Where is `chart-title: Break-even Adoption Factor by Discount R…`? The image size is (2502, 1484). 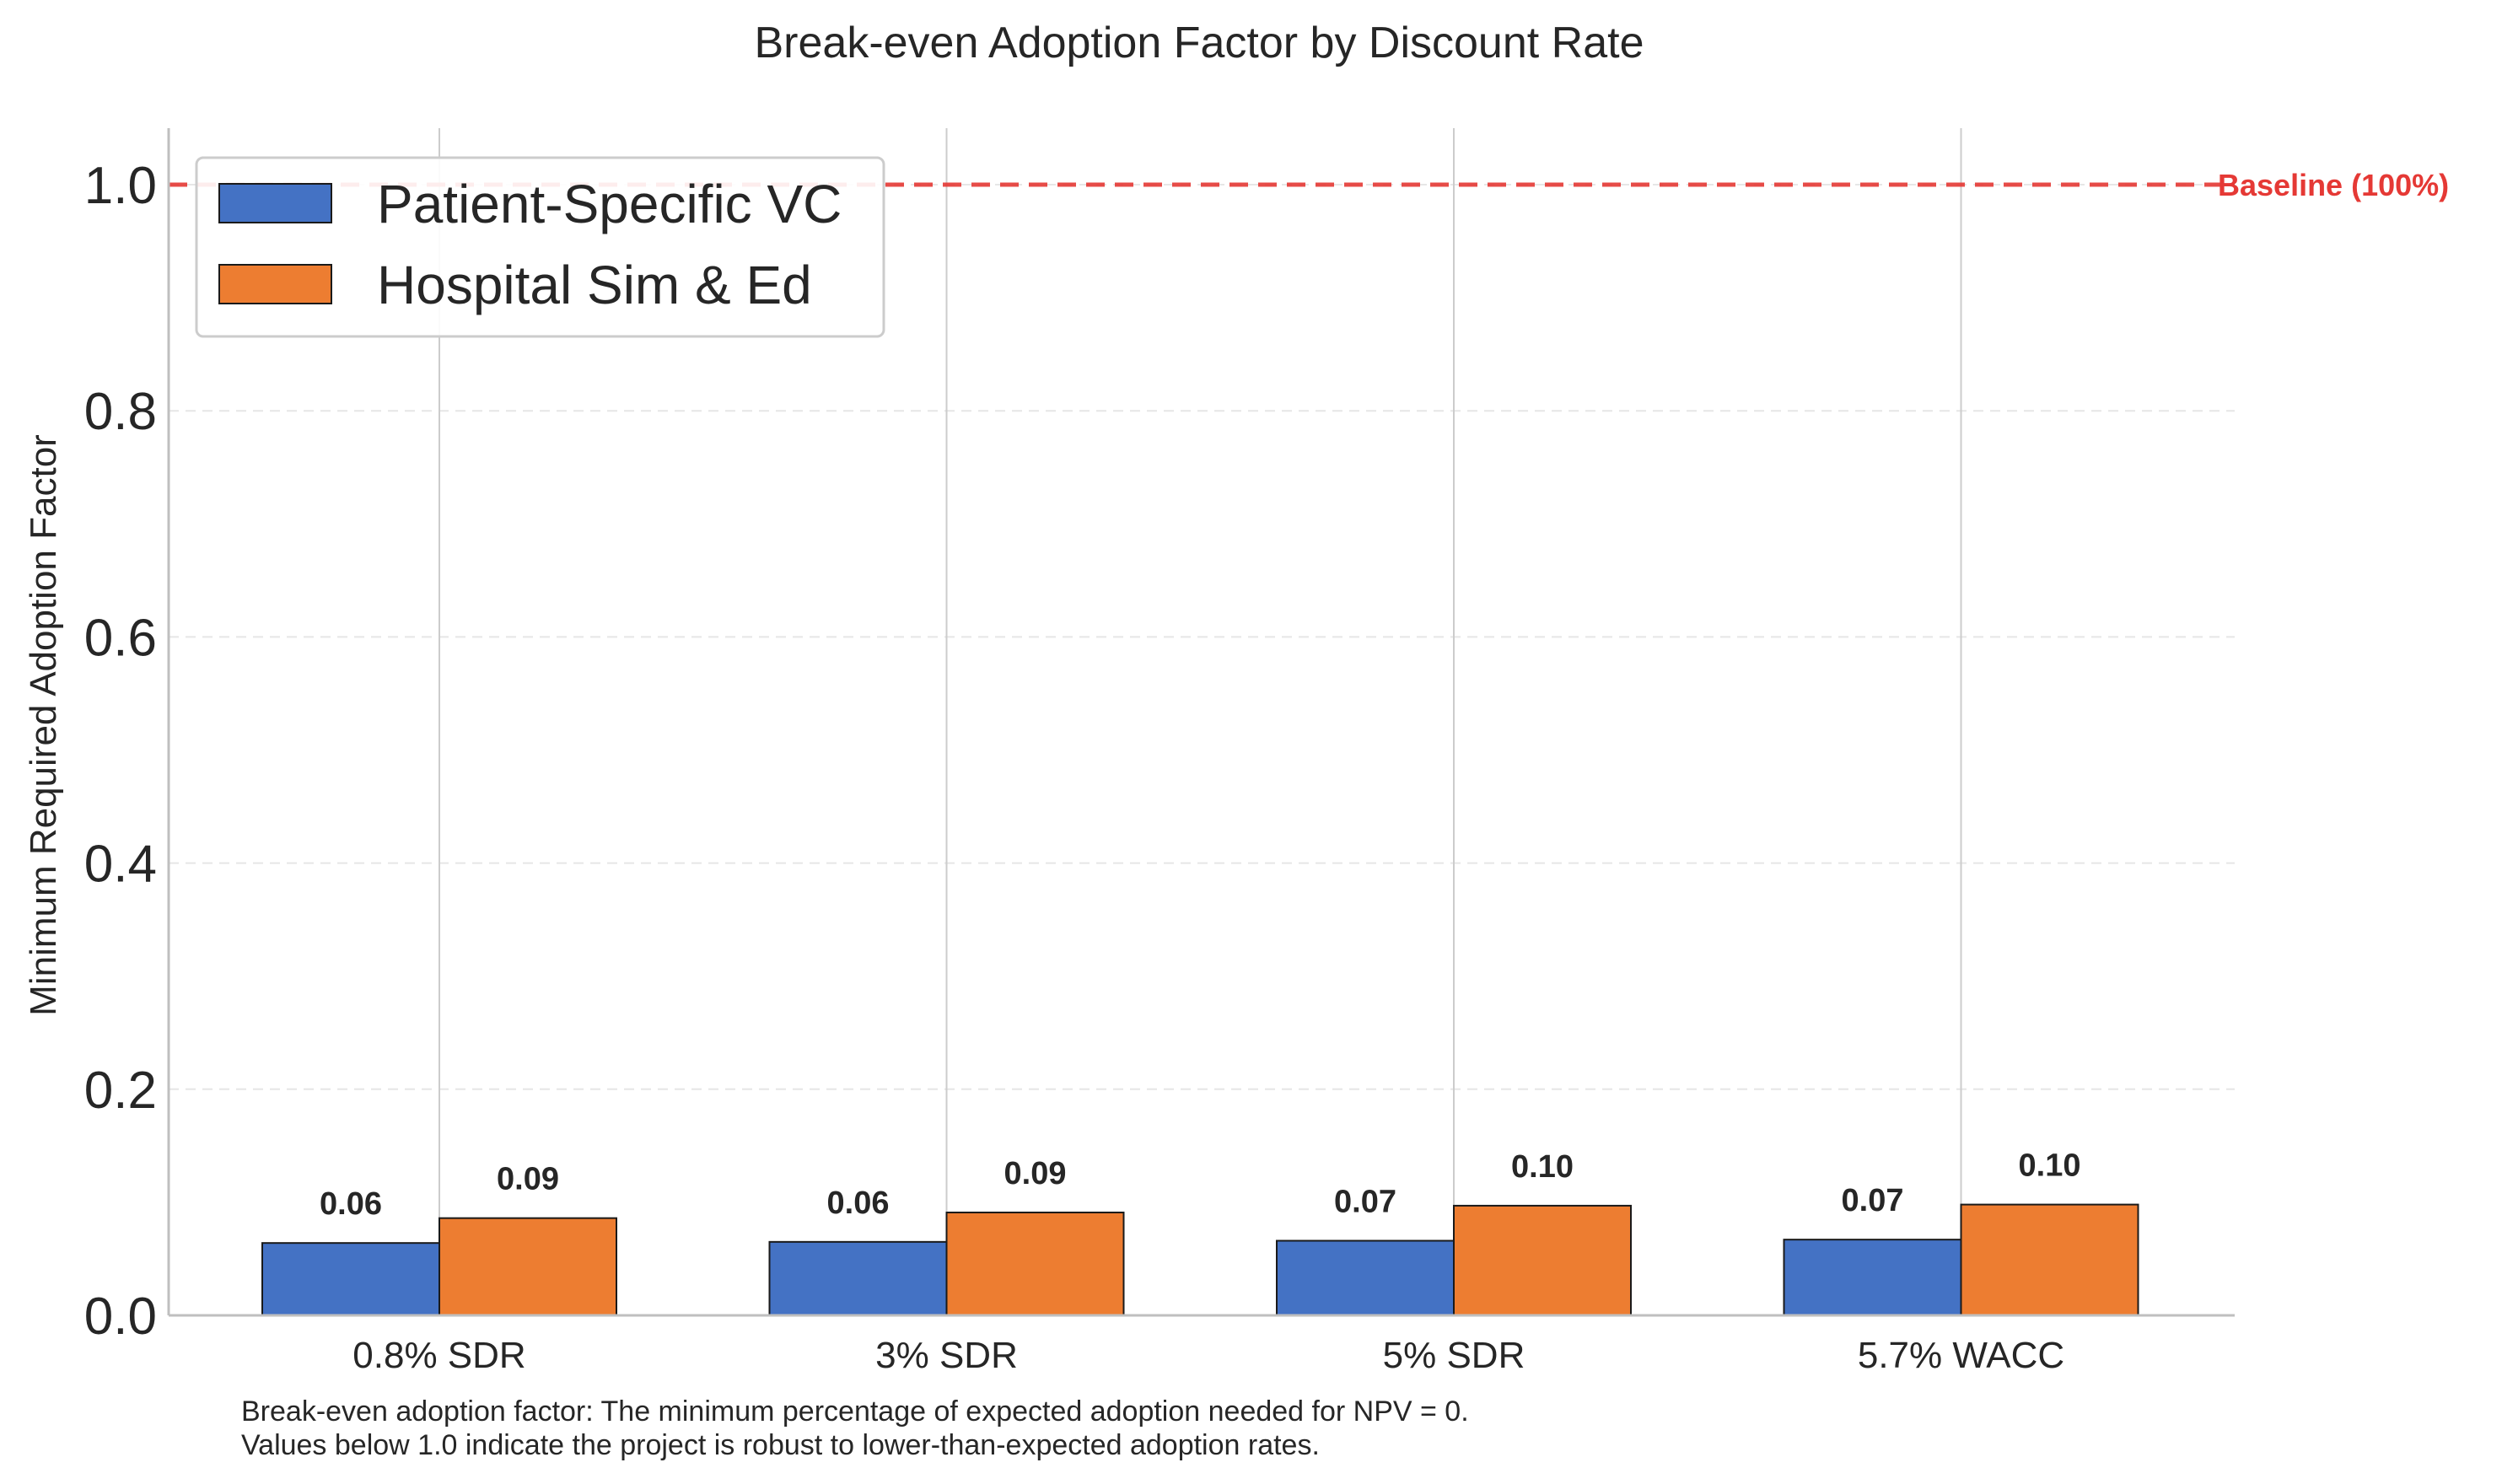
chart-title: Break-even Adoption Factor by Discount R… is located at coordinates (1199, 43).